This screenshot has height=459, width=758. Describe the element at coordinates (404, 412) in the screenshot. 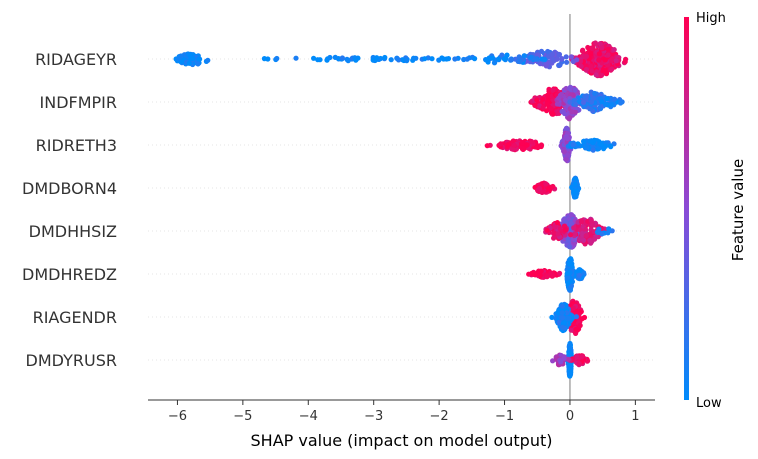

I see `x-axis-ticks: −6 −5 −4 −3 −2 −1 0 1` at that location.